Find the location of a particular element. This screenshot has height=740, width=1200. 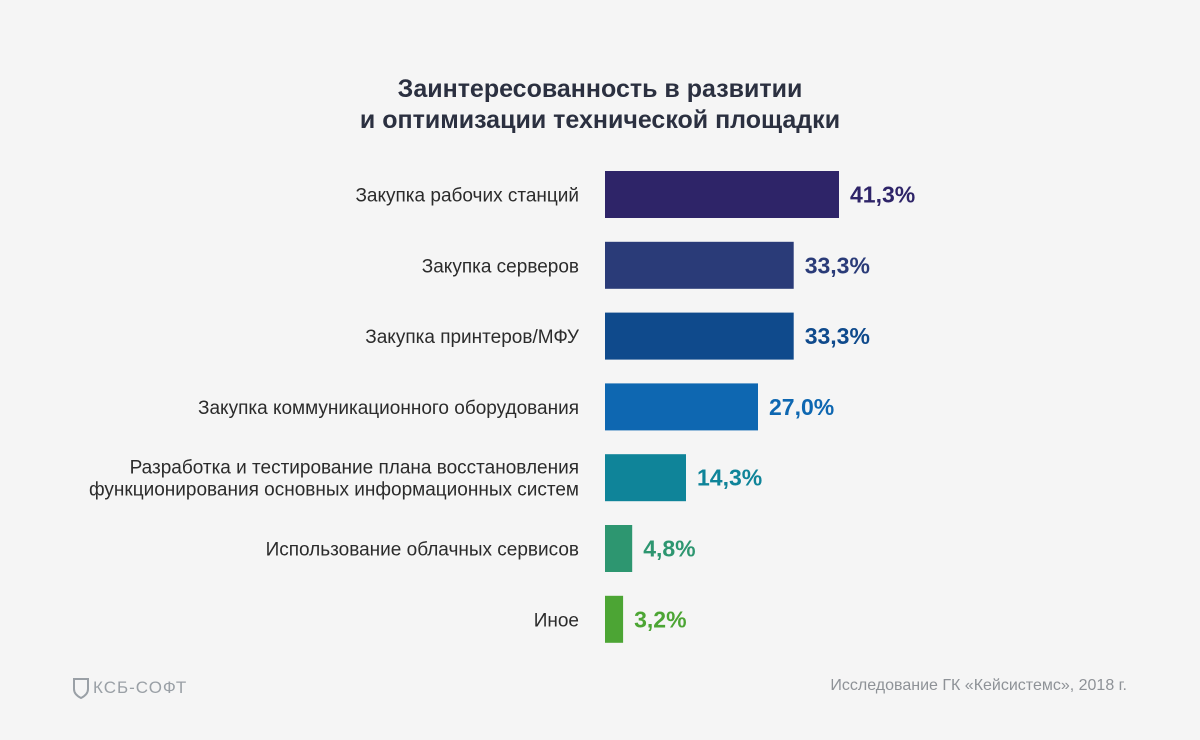

value-label-6: 3,2% is located at coordinates (660, 619).